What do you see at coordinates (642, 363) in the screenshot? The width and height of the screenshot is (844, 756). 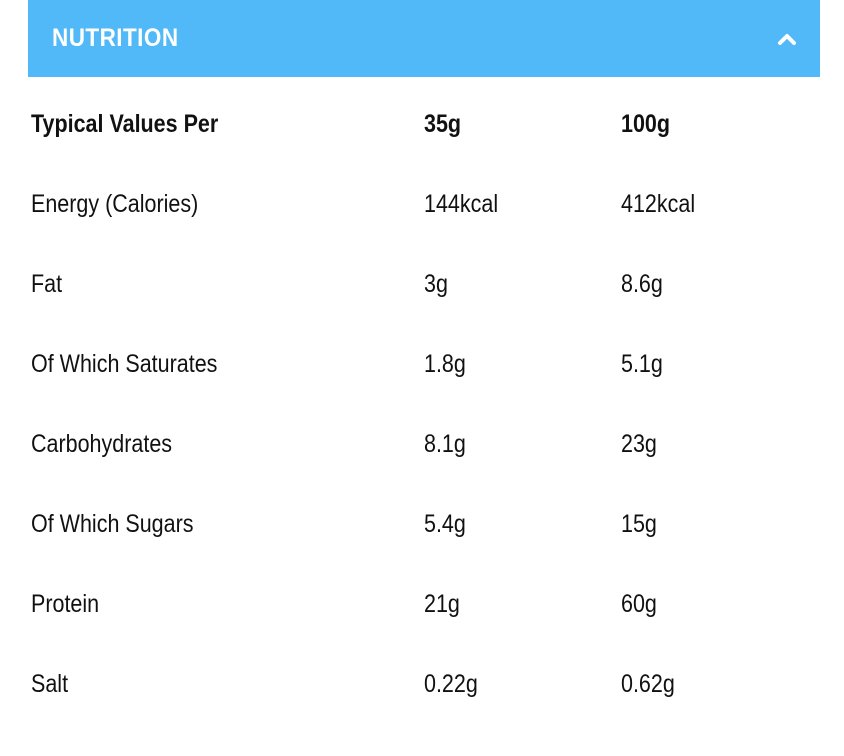 I see `value-100g-text: 5.1g` at bounding box center [642, 363].